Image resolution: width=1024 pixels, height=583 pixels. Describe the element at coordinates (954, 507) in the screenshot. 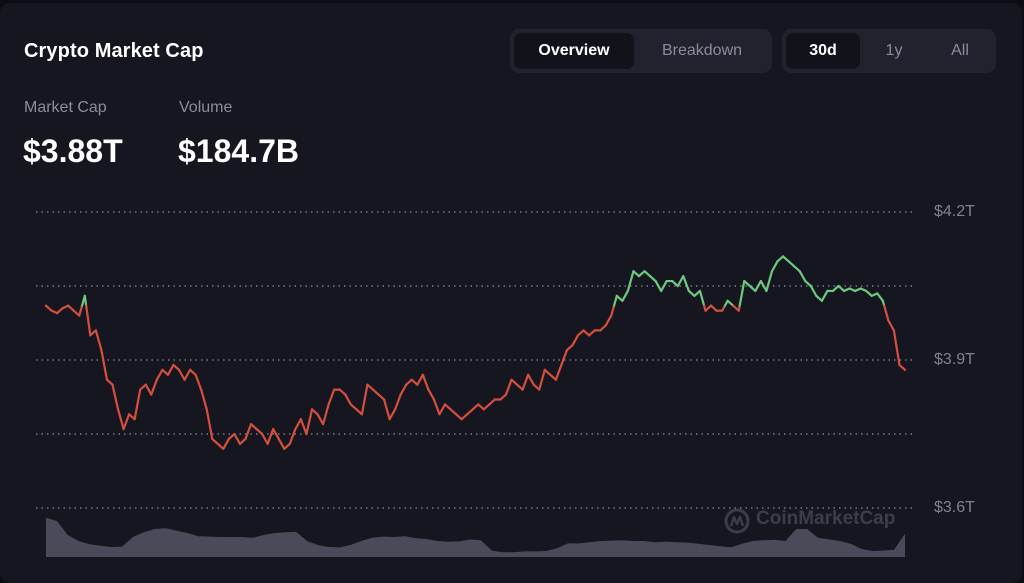

I see `y-axis-label-3.6t: $3.6T` at that location.